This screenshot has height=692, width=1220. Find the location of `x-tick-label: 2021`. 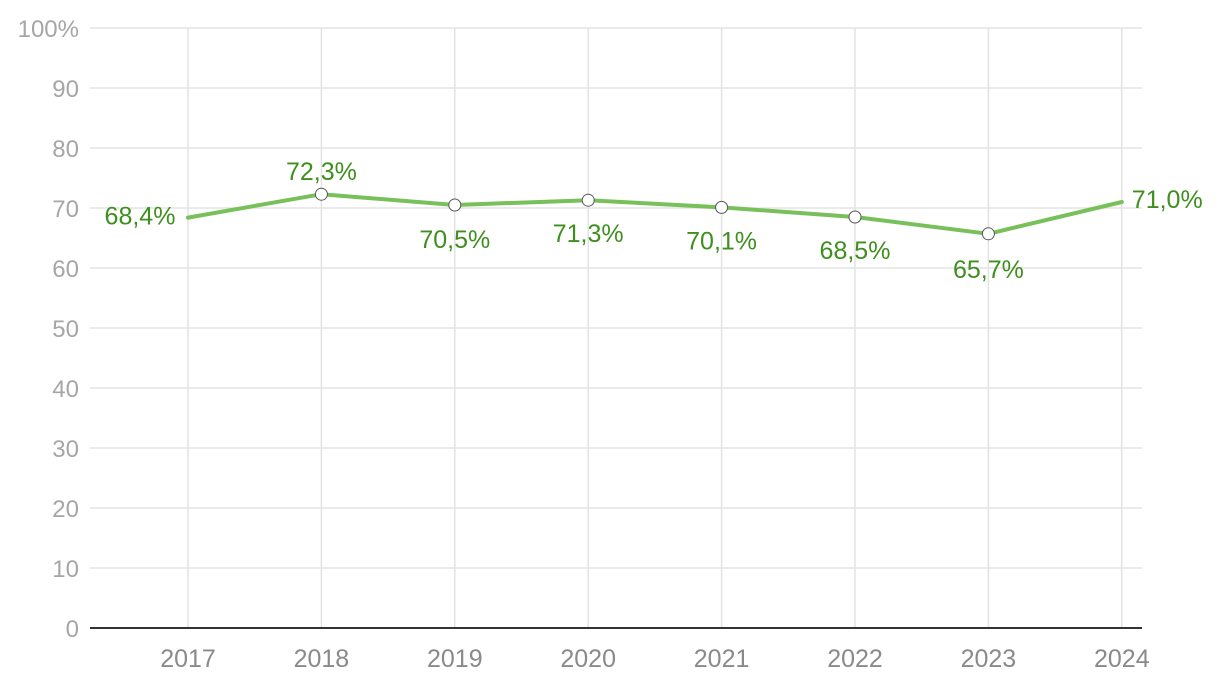

x-tick-label: 2021 is located at coordinates (722, 659).